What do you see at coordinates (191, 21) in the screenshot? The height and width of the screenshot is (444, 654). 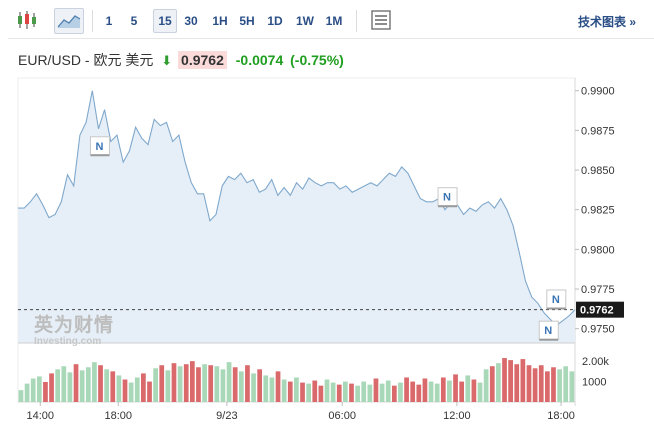 I see `interval-button-30: 30` at bounding box center [191, 21].